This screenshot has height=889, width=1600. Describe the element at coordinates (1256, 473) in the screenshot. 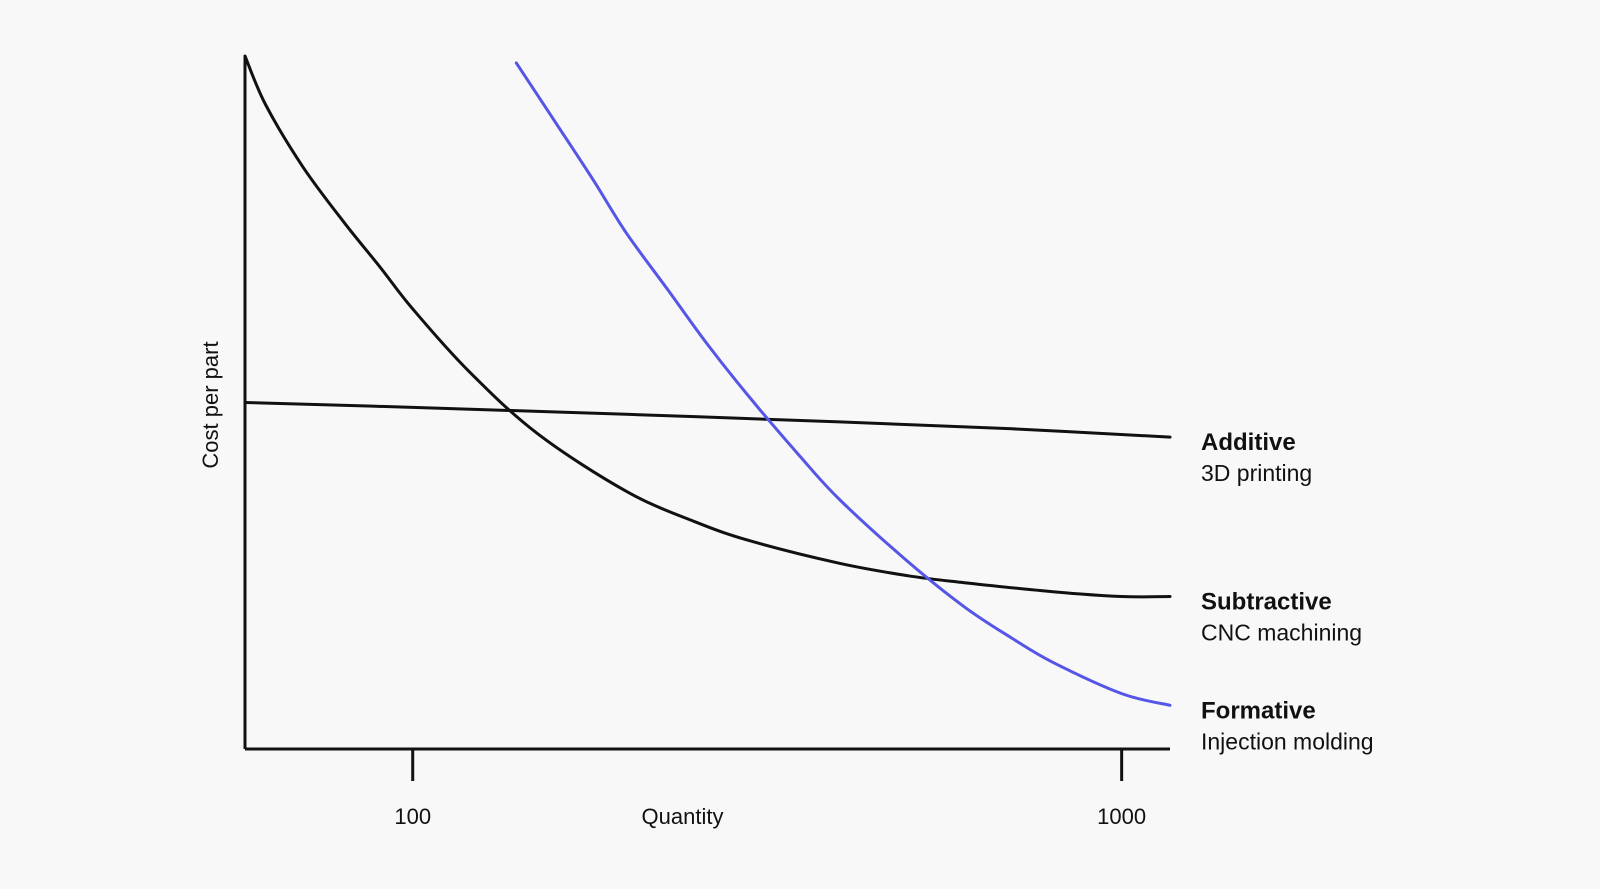

I see `legend-subtitle-additive: 3D printing` at that location.